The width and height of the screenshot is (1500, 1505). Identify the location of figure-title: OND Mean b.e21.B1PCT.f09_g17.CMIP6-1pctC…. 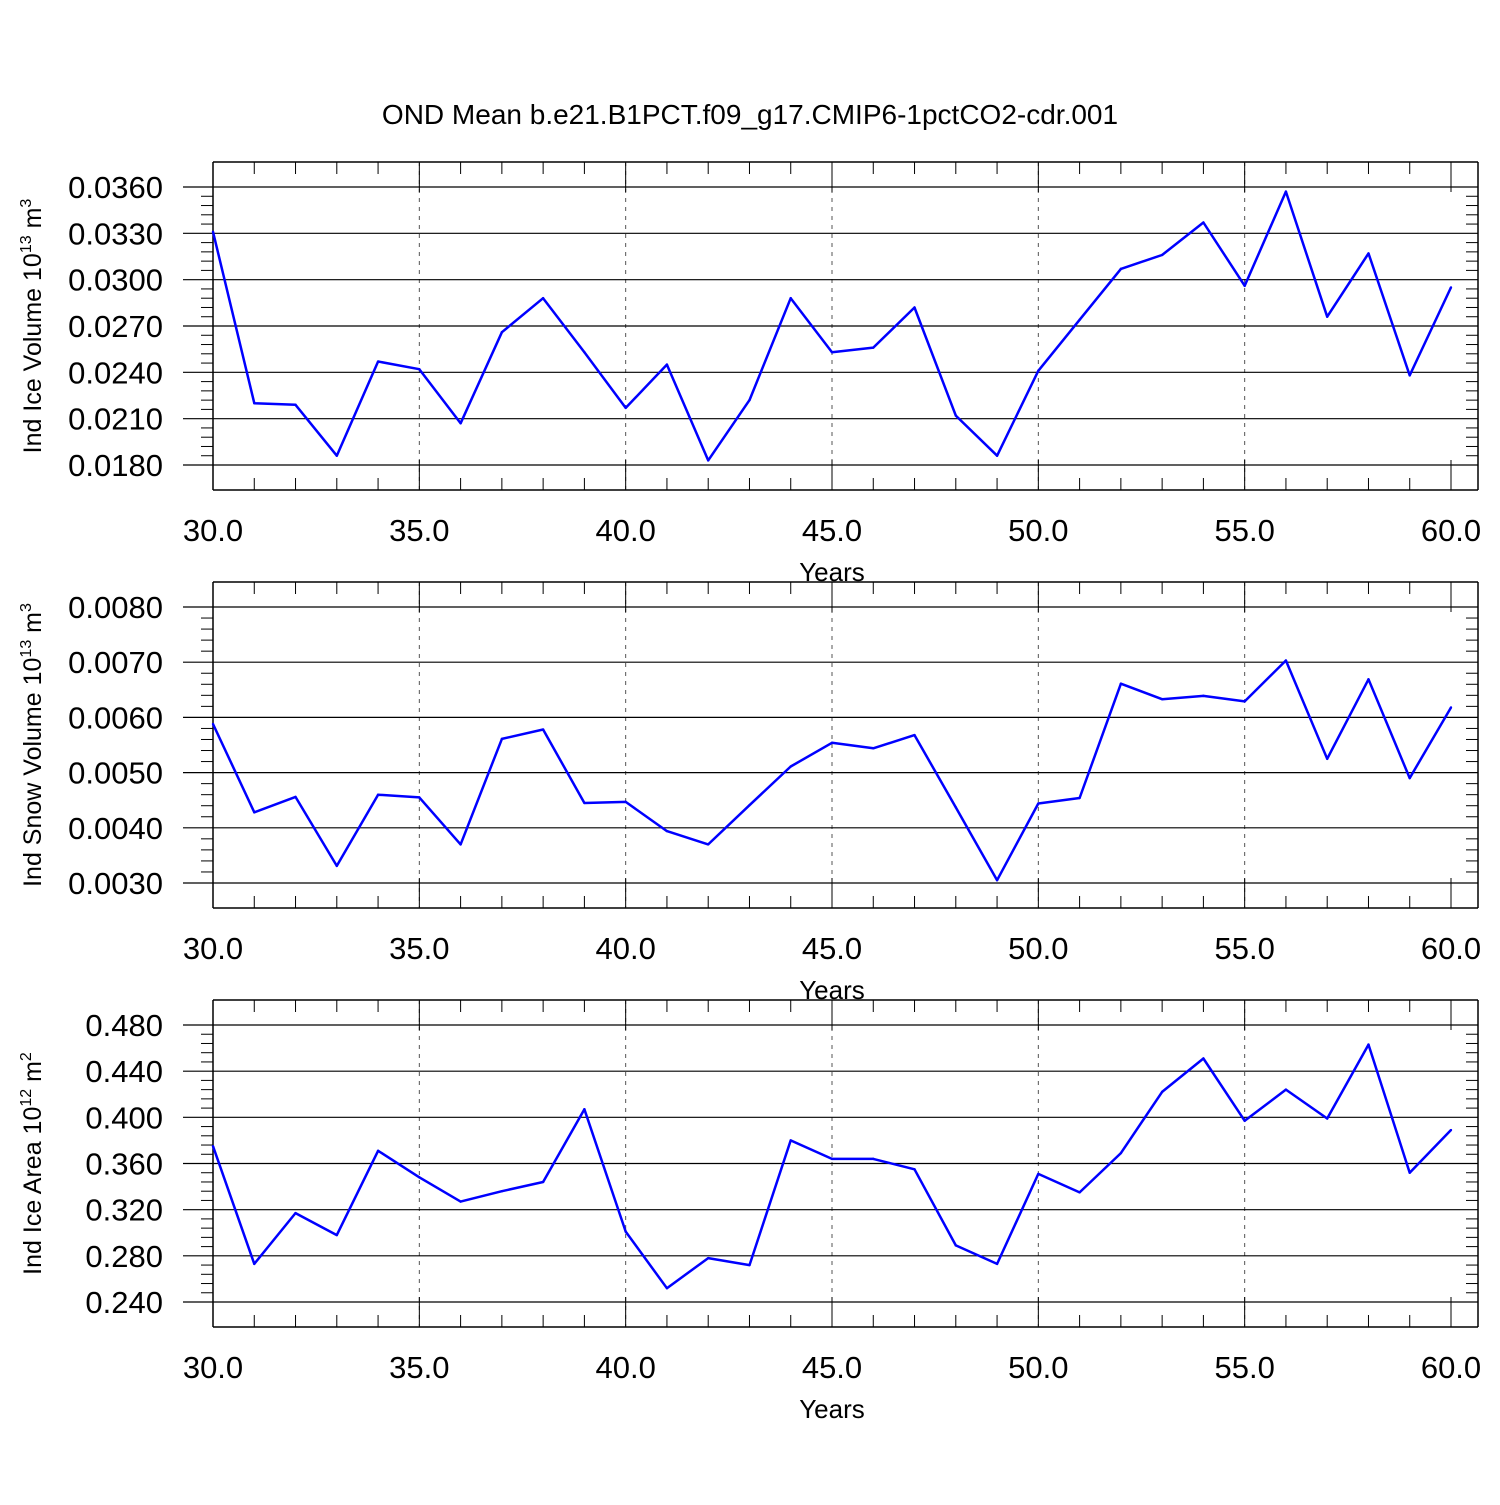
(750, 114).